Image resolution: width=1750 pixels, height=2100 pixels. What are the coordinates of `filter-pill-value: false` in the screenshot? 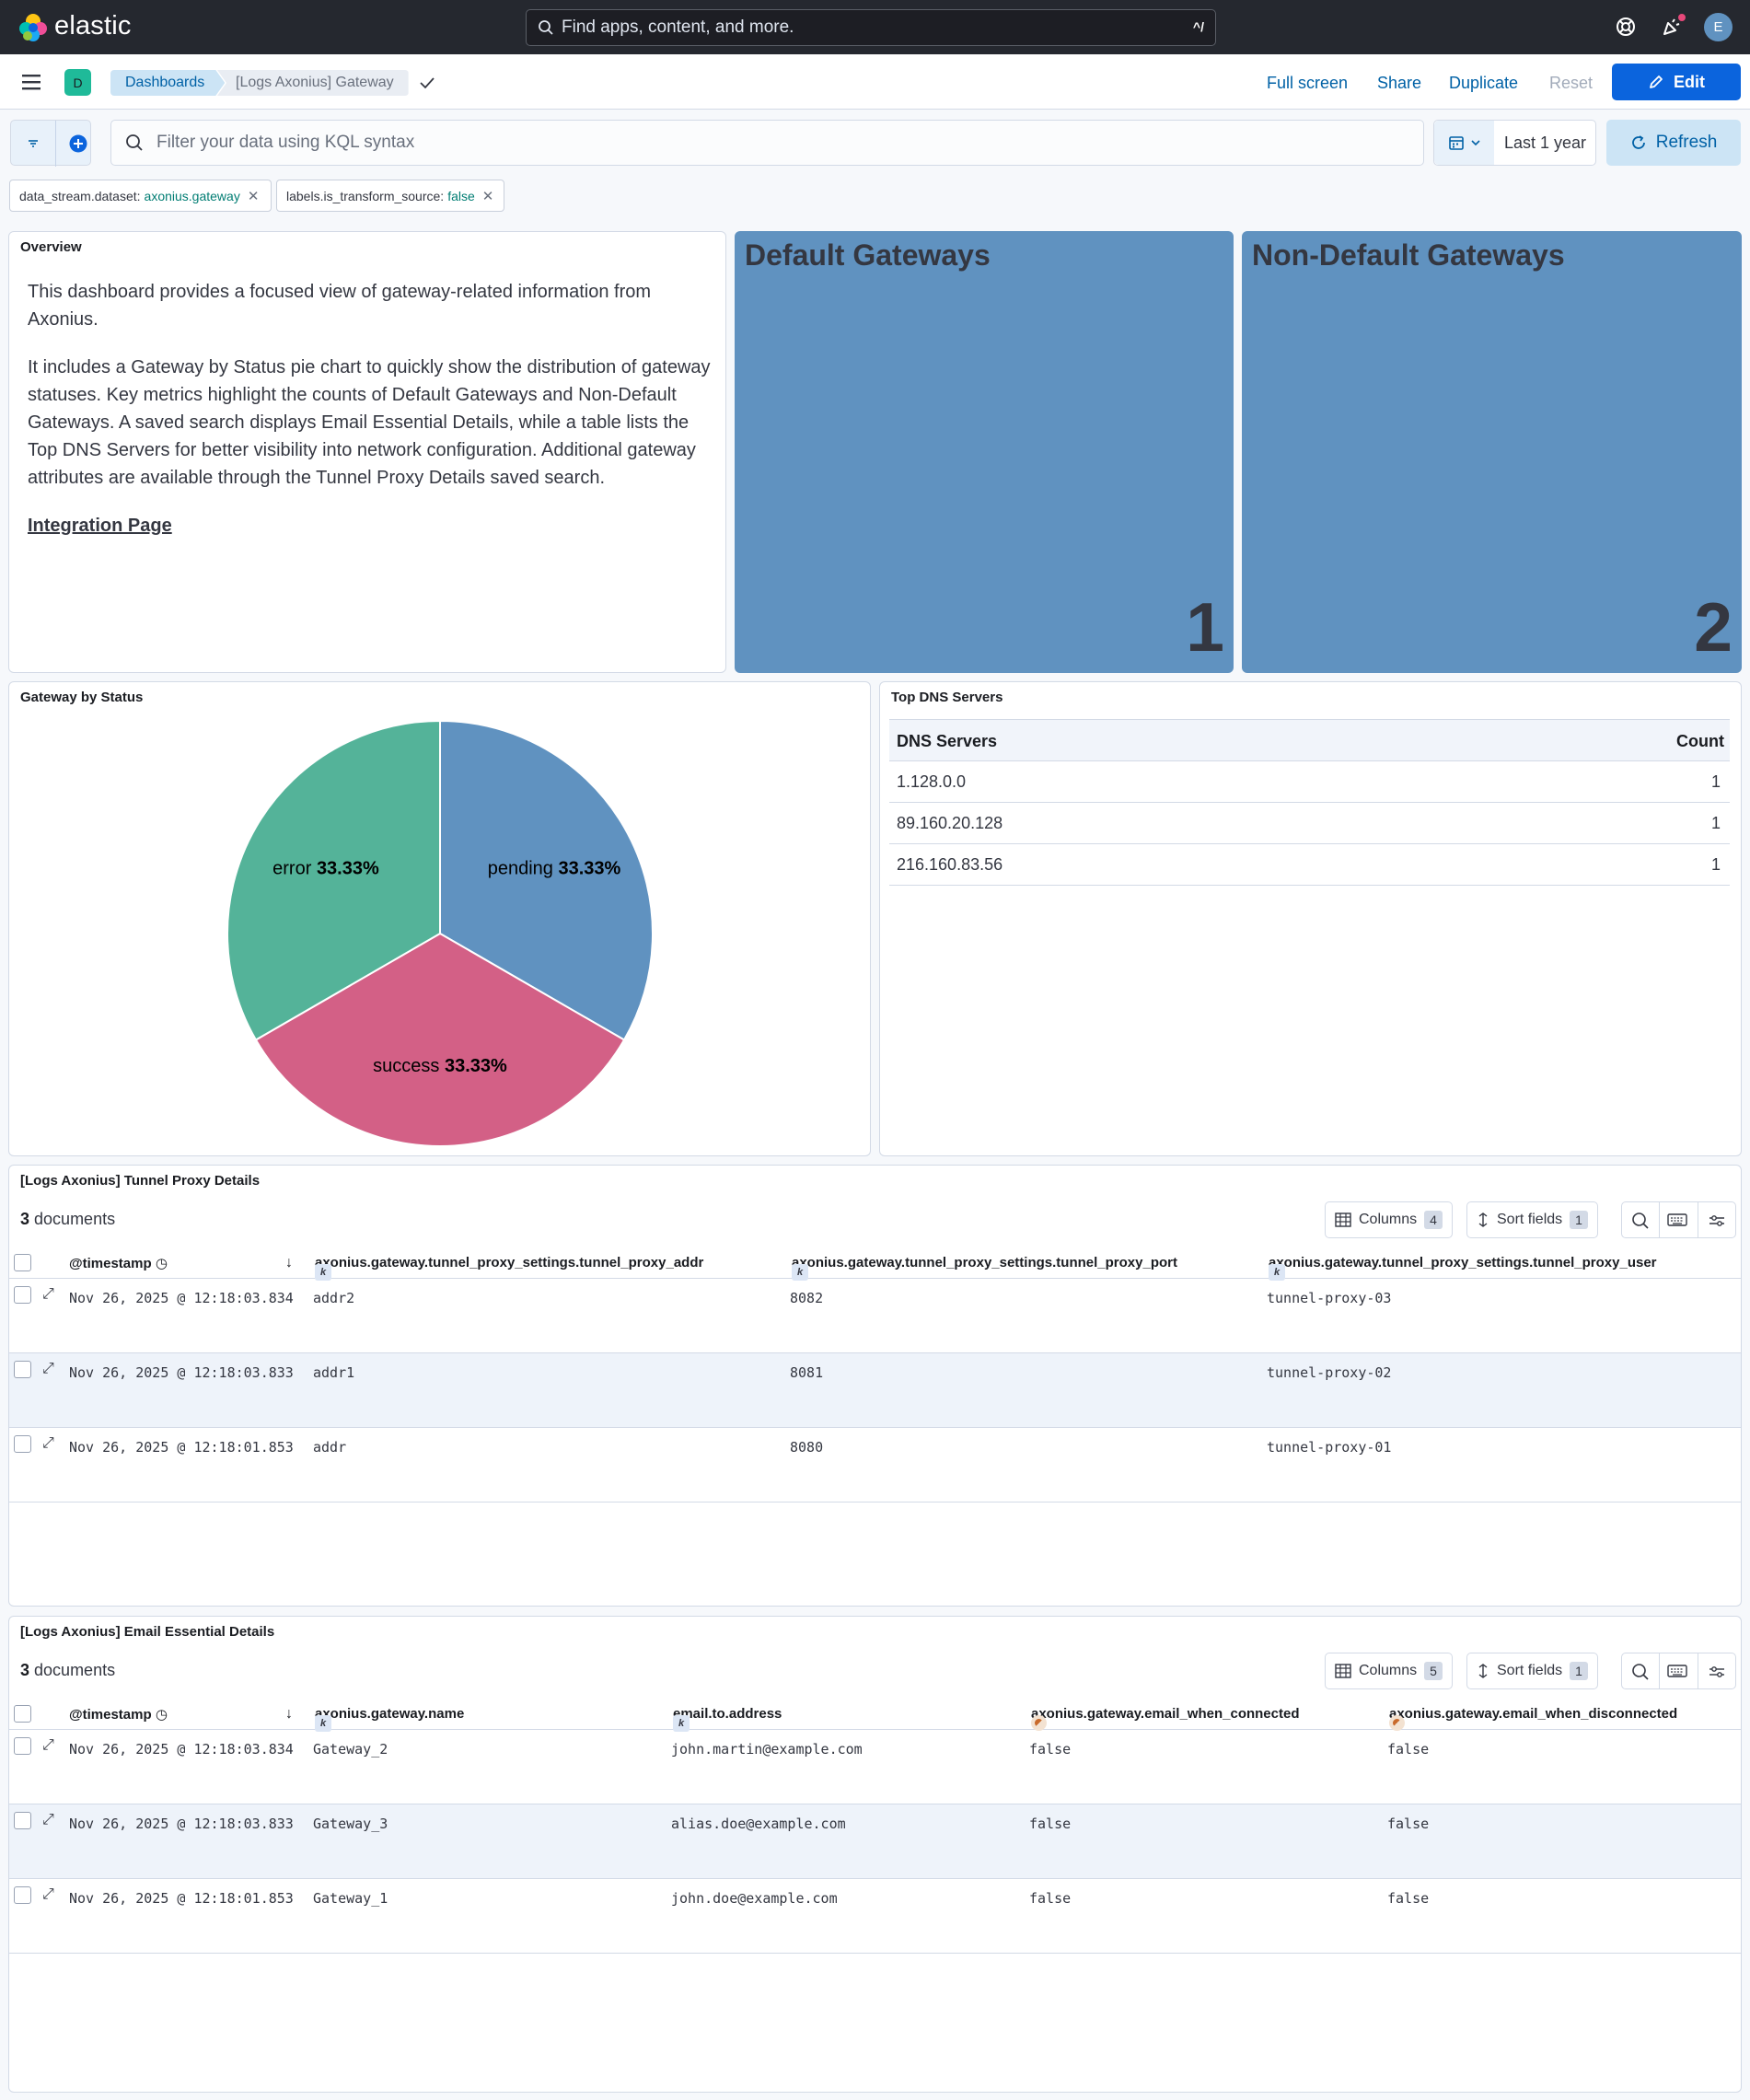 It's located at (461, 195).